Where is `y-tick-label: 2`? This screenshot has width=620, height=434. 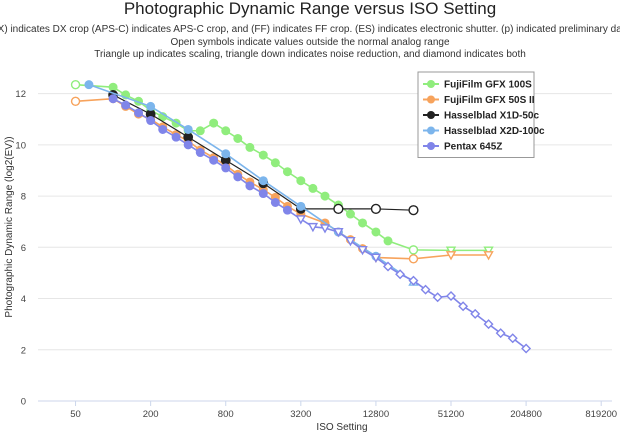 y-tick-label: 2 is located at coordinates (23, 350).